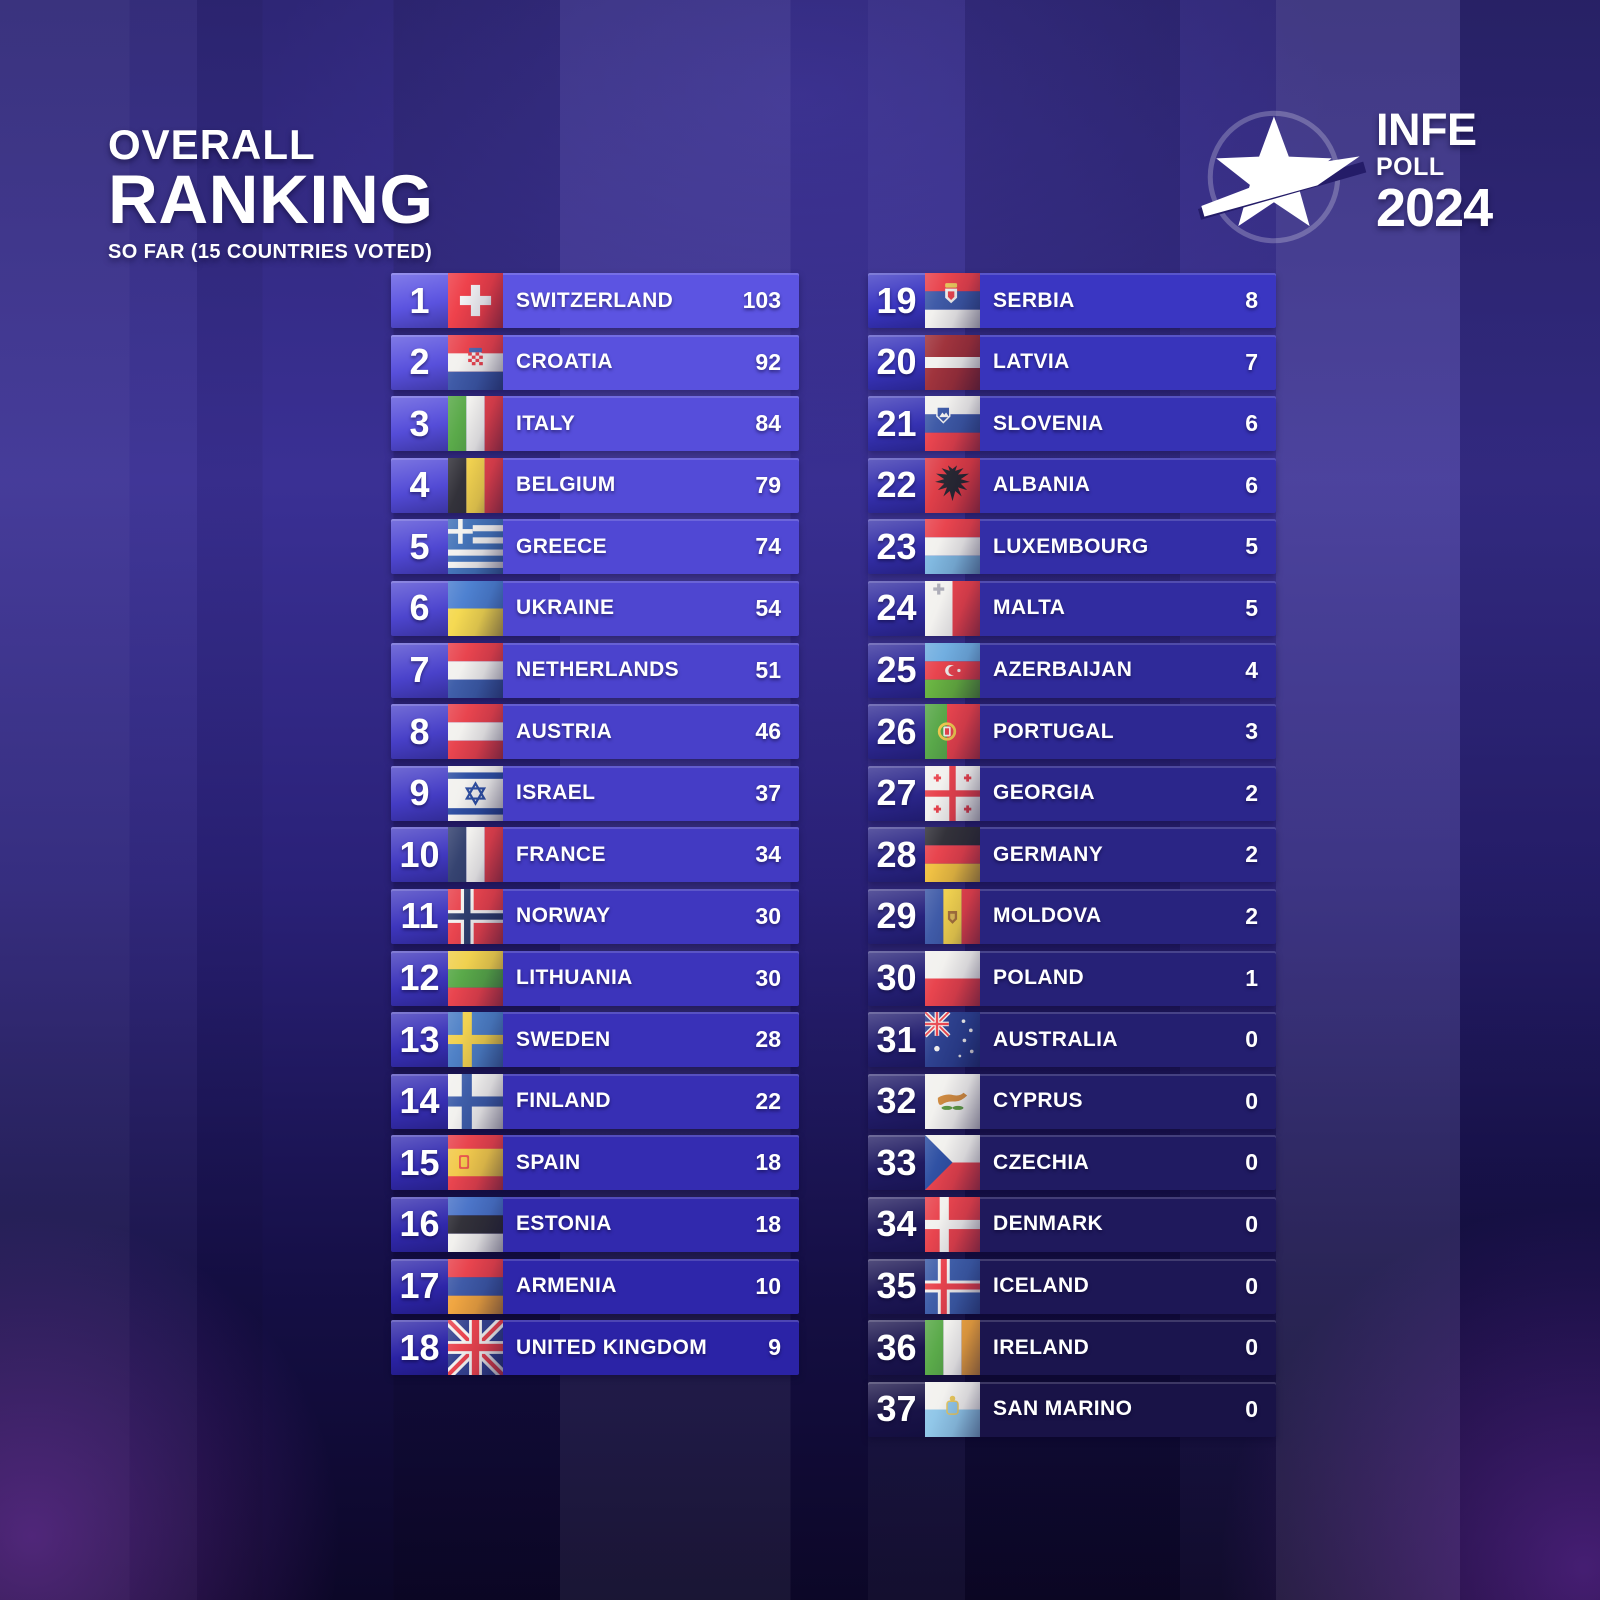 Image resolution: width=1600 pixels, height=1600 pixels. Describe the element at coordinates (1072, 547) in the screenshot. I see `ranking-row: 23 LUXEMBOURG 5` at that location.